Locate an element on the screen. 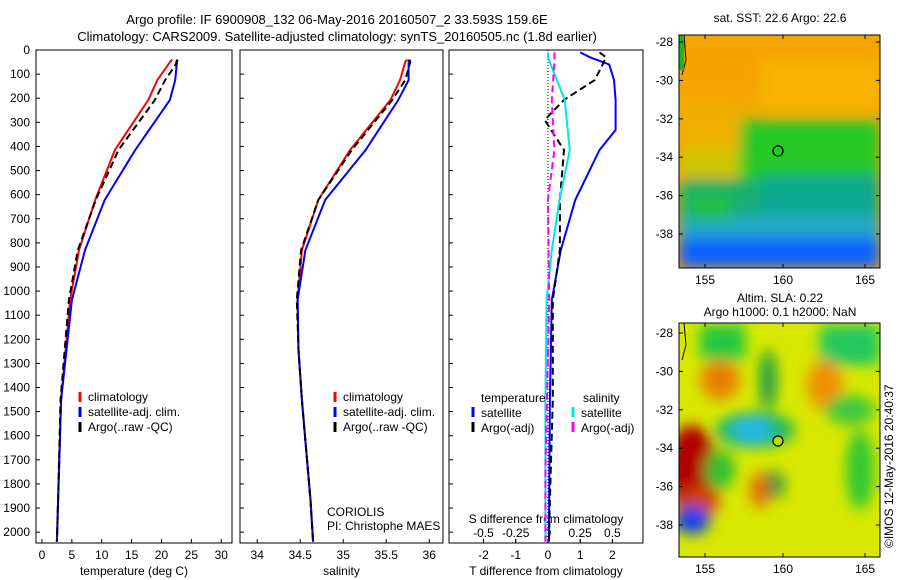 The height and width of the screenshot is (580, 900). sla-map-title-2: Argo h1000: 0.1 h2000: NaN is located at coordinates (780, 312).